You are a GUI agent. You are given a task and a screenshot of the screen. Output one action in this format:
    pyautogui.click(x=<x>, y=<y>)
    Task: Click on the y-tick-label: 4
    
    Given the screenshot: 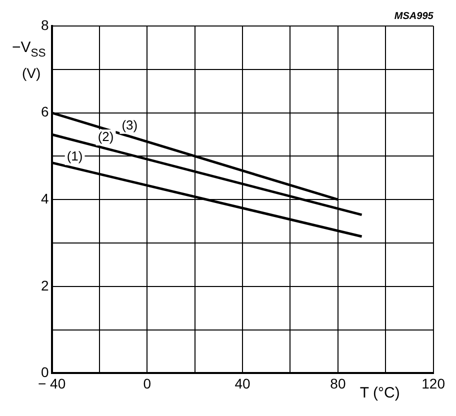 What is the action you would take?
    pyautogui.click(x=44, y=198)
    